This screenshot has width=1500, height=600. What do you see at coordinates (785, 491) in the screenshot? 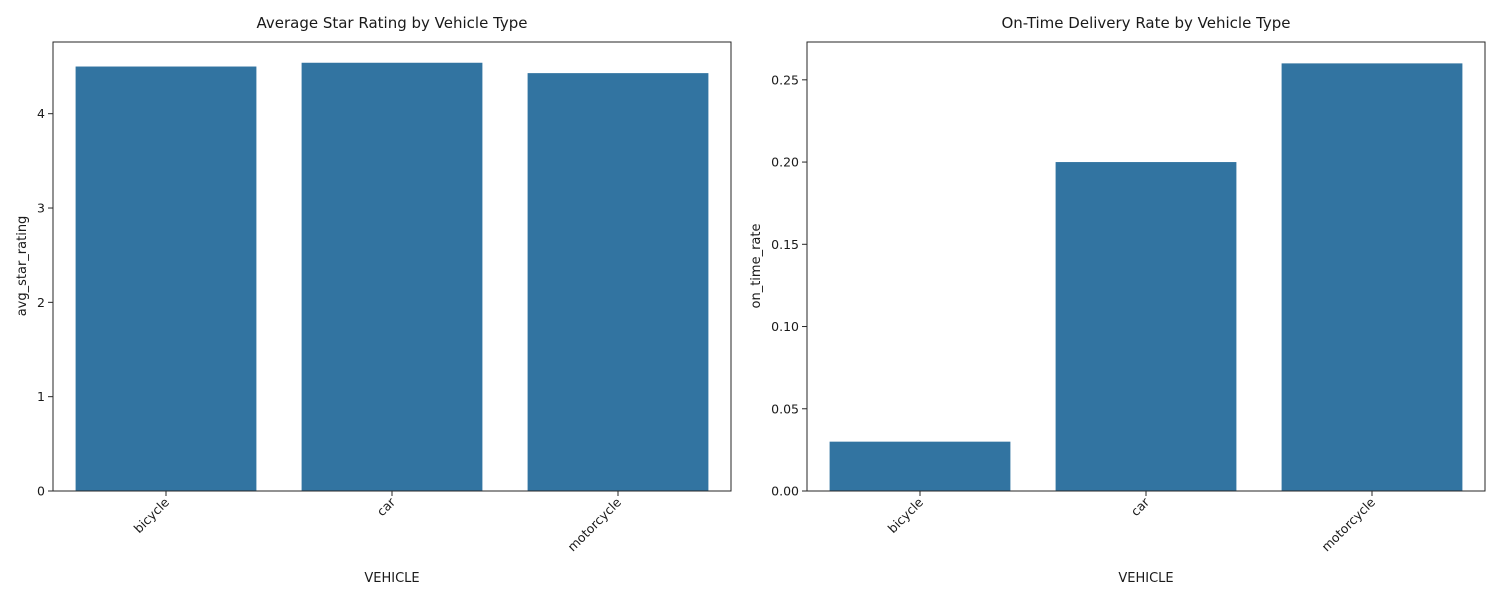
I see `y-tick-label: 0.00` at bounding box center [785, 491].